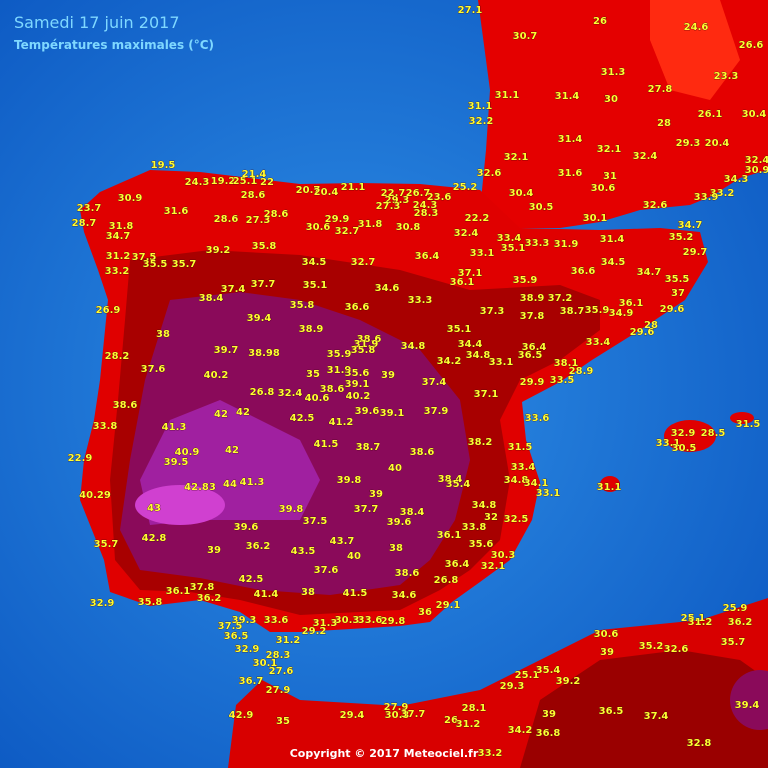 Image resolution: width=768 pixels, height=768 pixels. I want to click on station-temperature: 34.5, so click(613, 262).